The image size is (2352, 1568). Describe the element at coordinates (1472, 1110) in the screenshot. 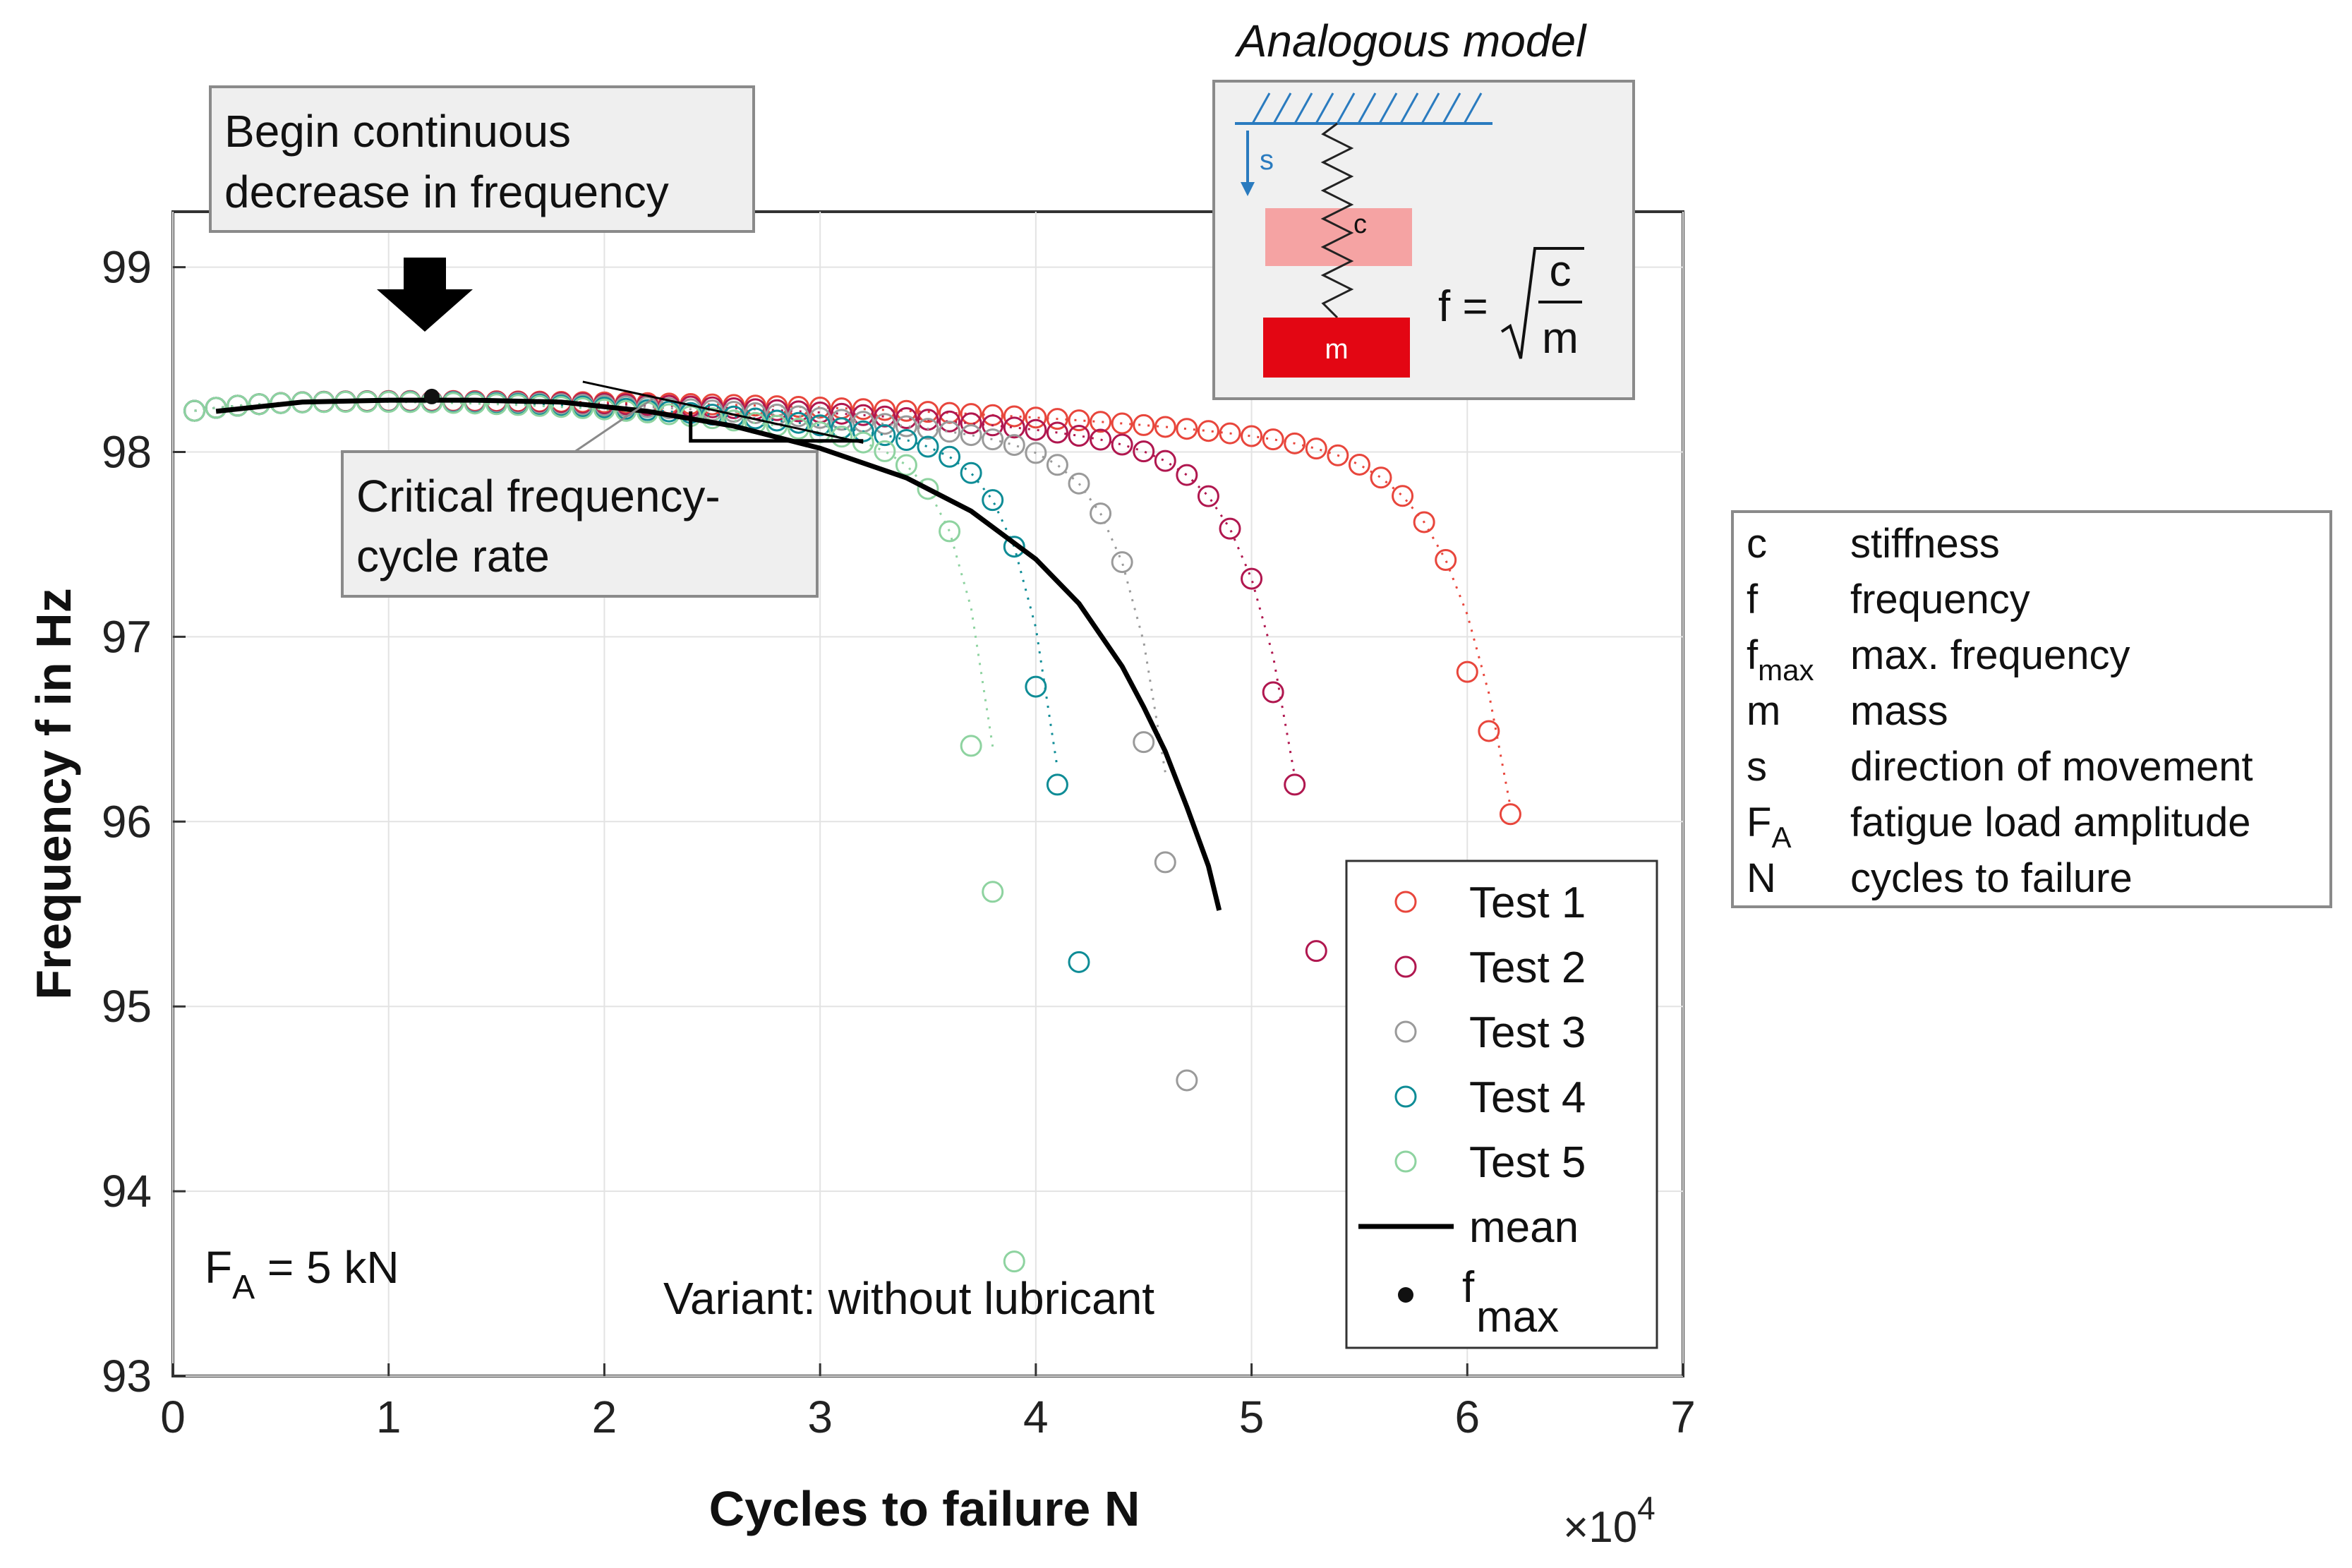

I see `legend-items: Test 1 Test 2 Test 3 Test 4 Test 5 mean fmax` at that location.